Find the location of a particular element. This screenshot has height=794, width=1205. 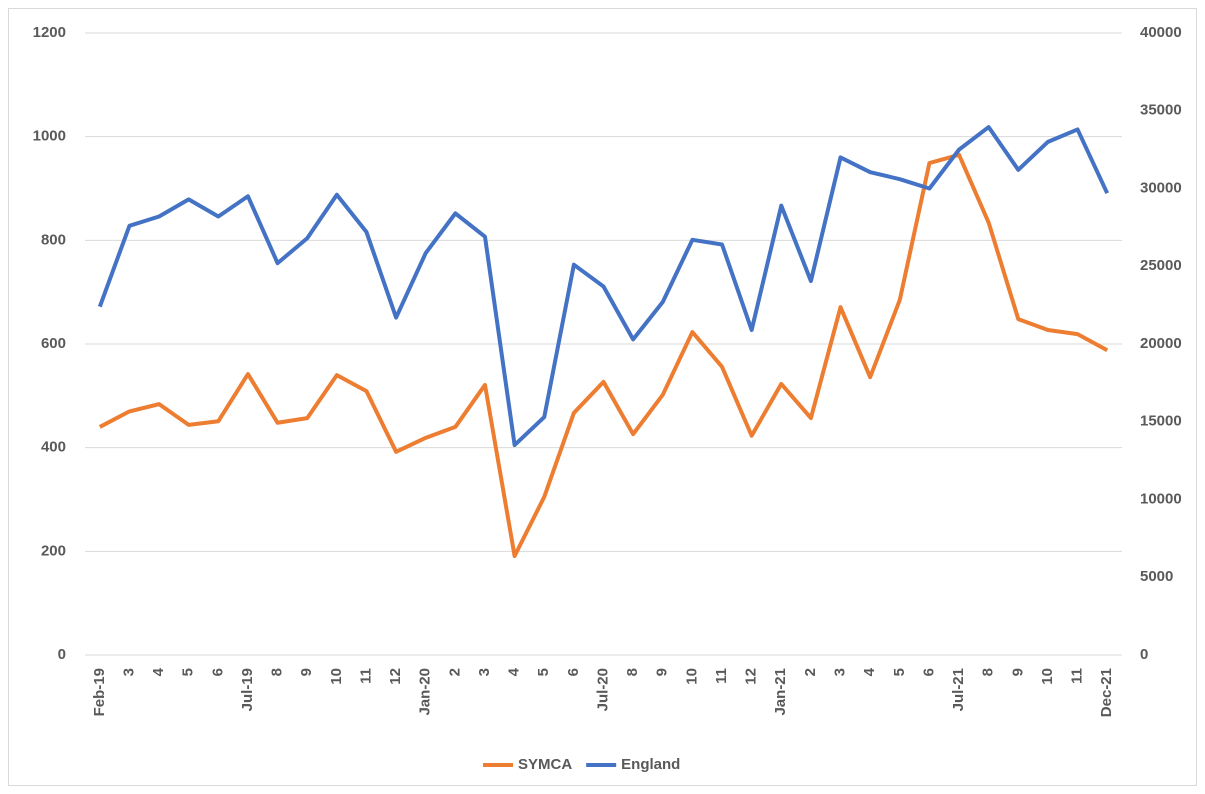

y2-tick-label: 20000 is located at coordinates (1161, 343).